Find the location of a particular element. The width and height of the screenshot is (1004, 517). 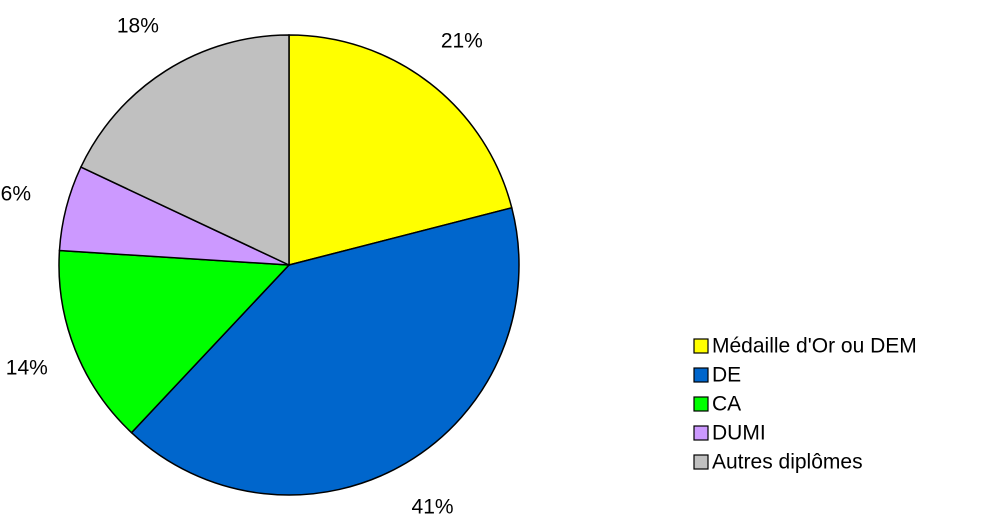

slice-label: 41% is located at coordinates (433, 506).